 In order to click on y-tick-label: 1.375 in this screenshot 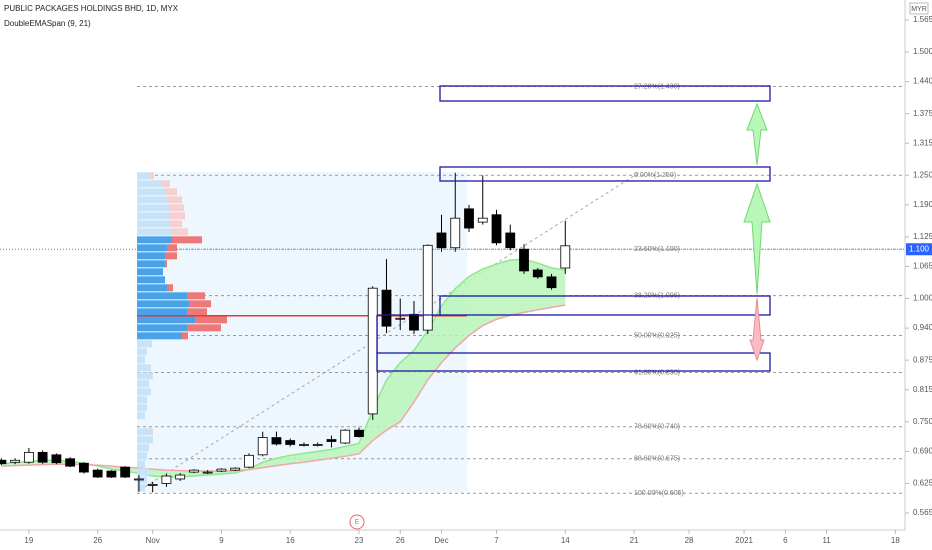, I will do `click(922, 113)`.